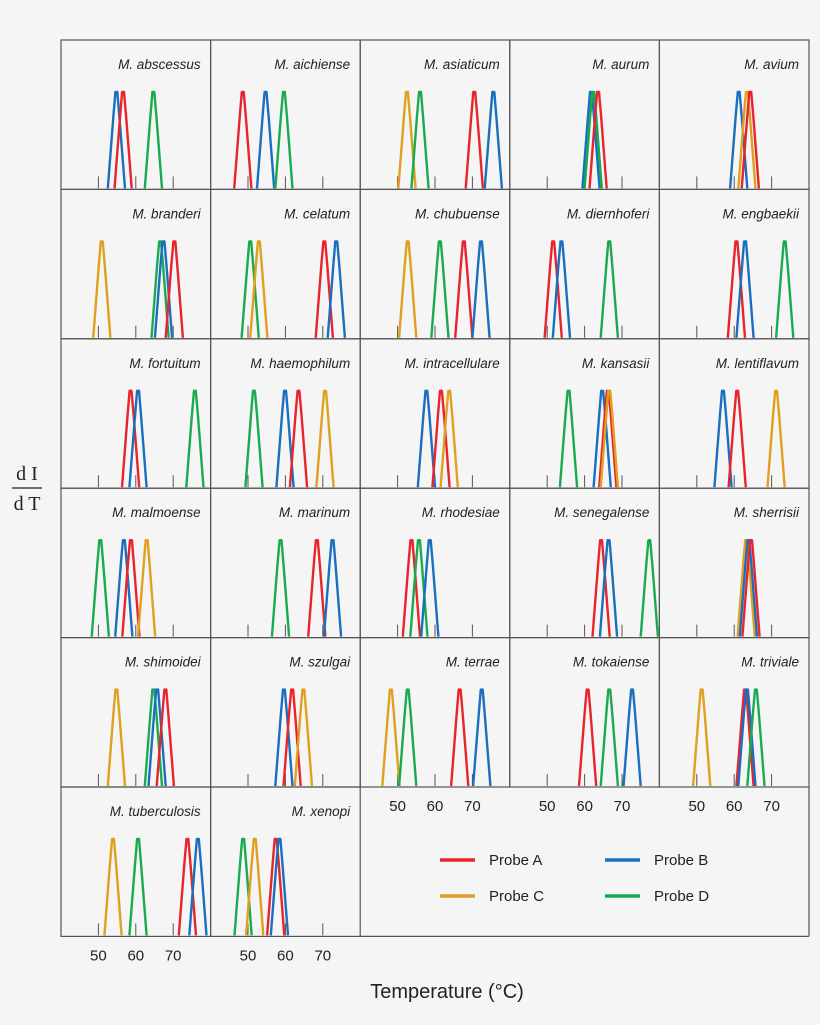 The height and width of the screenshot is (1025, 820). Describe the element at coordinates (322, 955) in the screenshot. I see `x-tick-label: 70` at that location.